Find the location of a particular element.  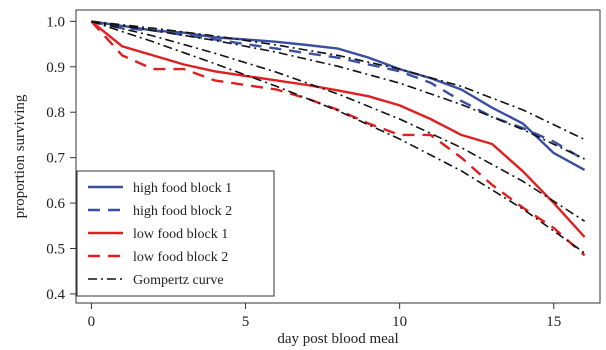

legend-label: high food block 2 is located at coordinates (182, 211).